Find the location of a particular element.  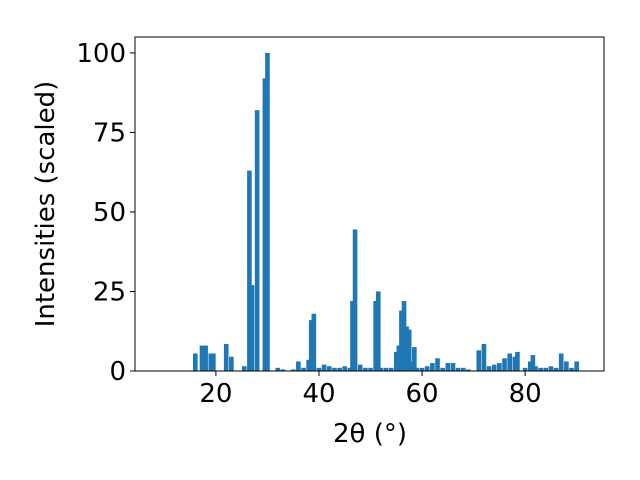

y-tick-label: 50 is located at coordinates (109, 213).